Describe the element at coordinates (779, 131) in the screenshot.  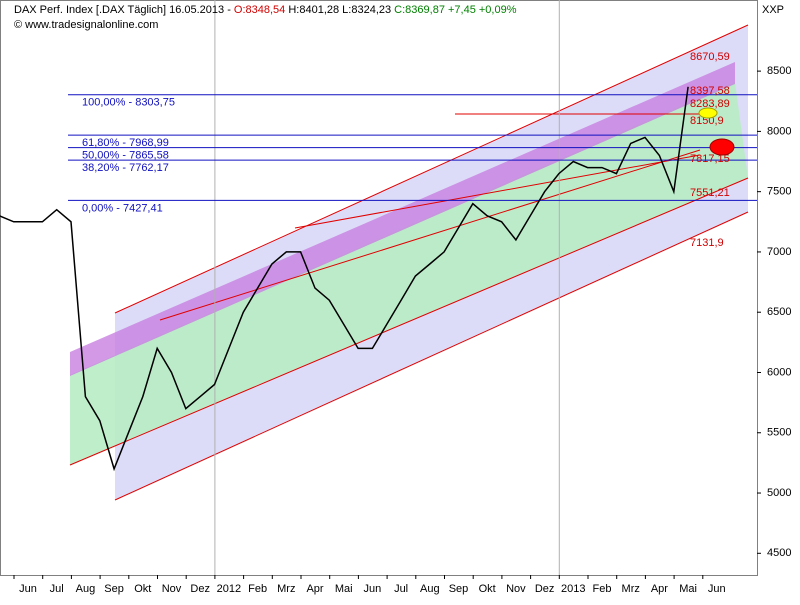
I see `y-tick-label: 8000` at that location.